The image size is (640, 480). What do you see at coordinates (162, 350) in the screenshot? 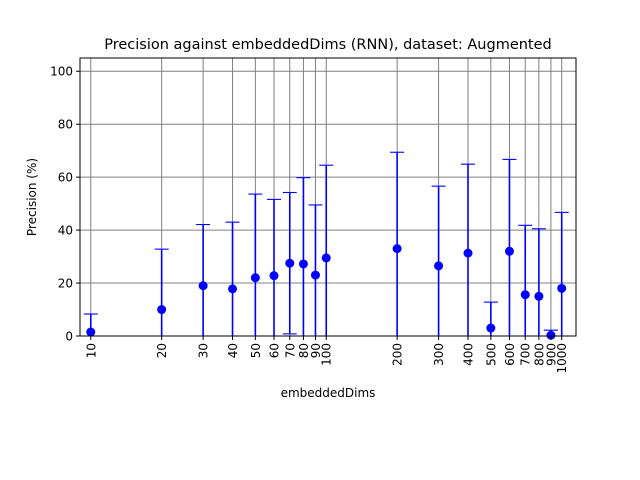
I see `x-tick-label: 20` at bounding box center [162, 350].